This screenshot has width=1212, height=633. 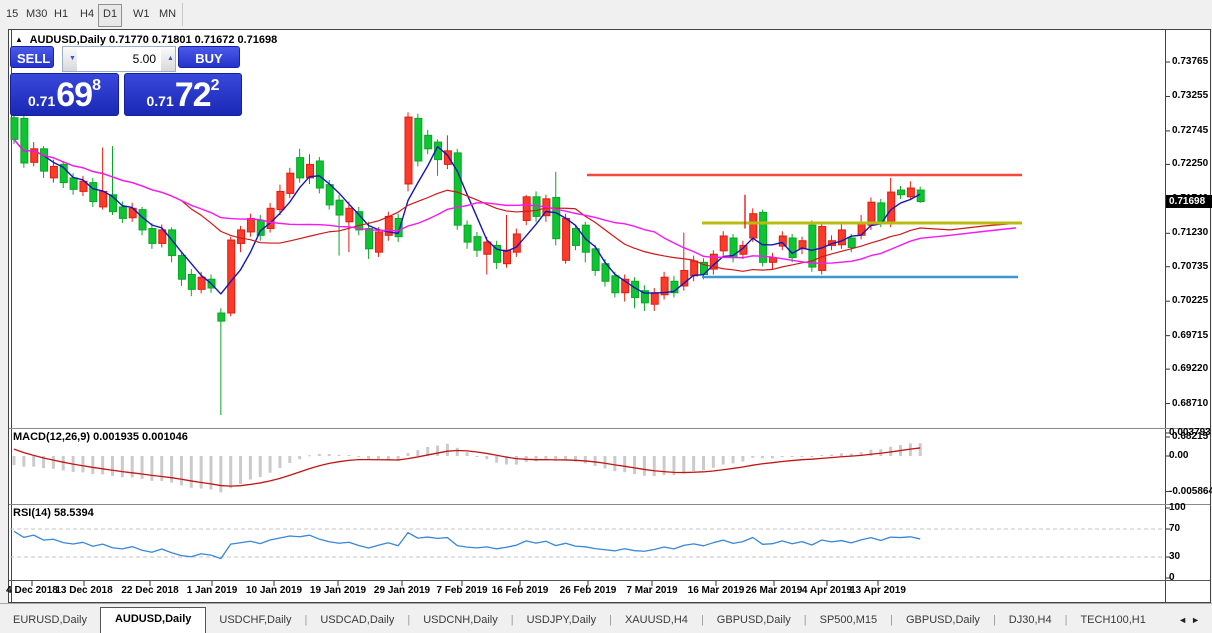 What do you see at coordinates (716, 590) in the screenshot?
I see `date-axis-label: 16 Mar 2019` at bounding box center [716, 590].